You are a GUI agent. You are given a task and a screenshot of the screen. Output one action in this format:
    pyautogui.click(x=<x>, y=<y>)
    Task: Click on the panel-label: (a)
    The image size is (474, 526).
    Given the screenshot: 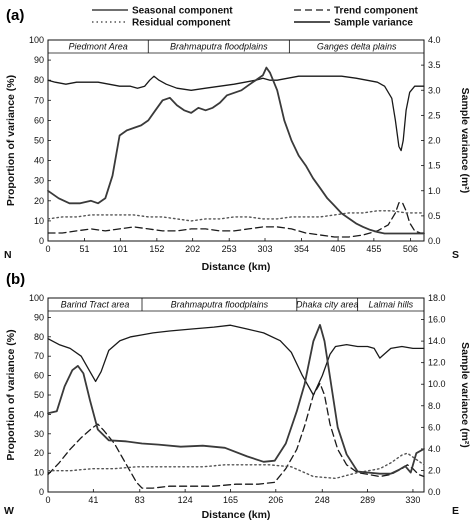 What is the action you would take?
    pyautogui.click(x=15, y=15)
    